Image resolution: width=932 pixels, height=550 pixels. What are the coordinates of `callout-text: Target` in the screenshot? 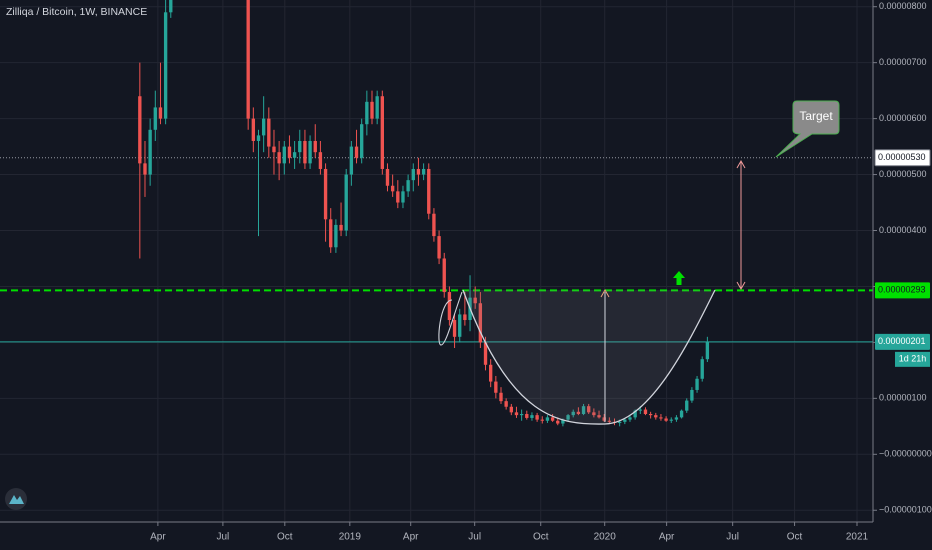 It's located at (816, 116).